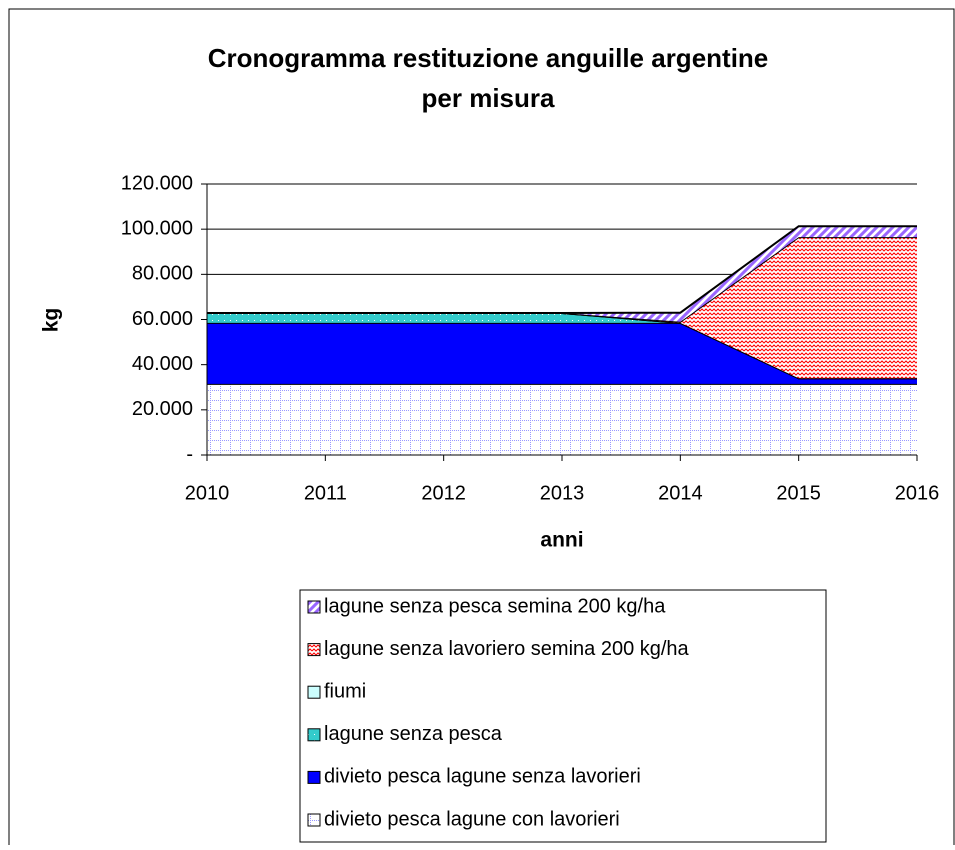 This screenshot has height=850, width=955. Describe the element at coordinates (162, 319) in the screenshot. I see `y-tick-label: 60.000` at that location.